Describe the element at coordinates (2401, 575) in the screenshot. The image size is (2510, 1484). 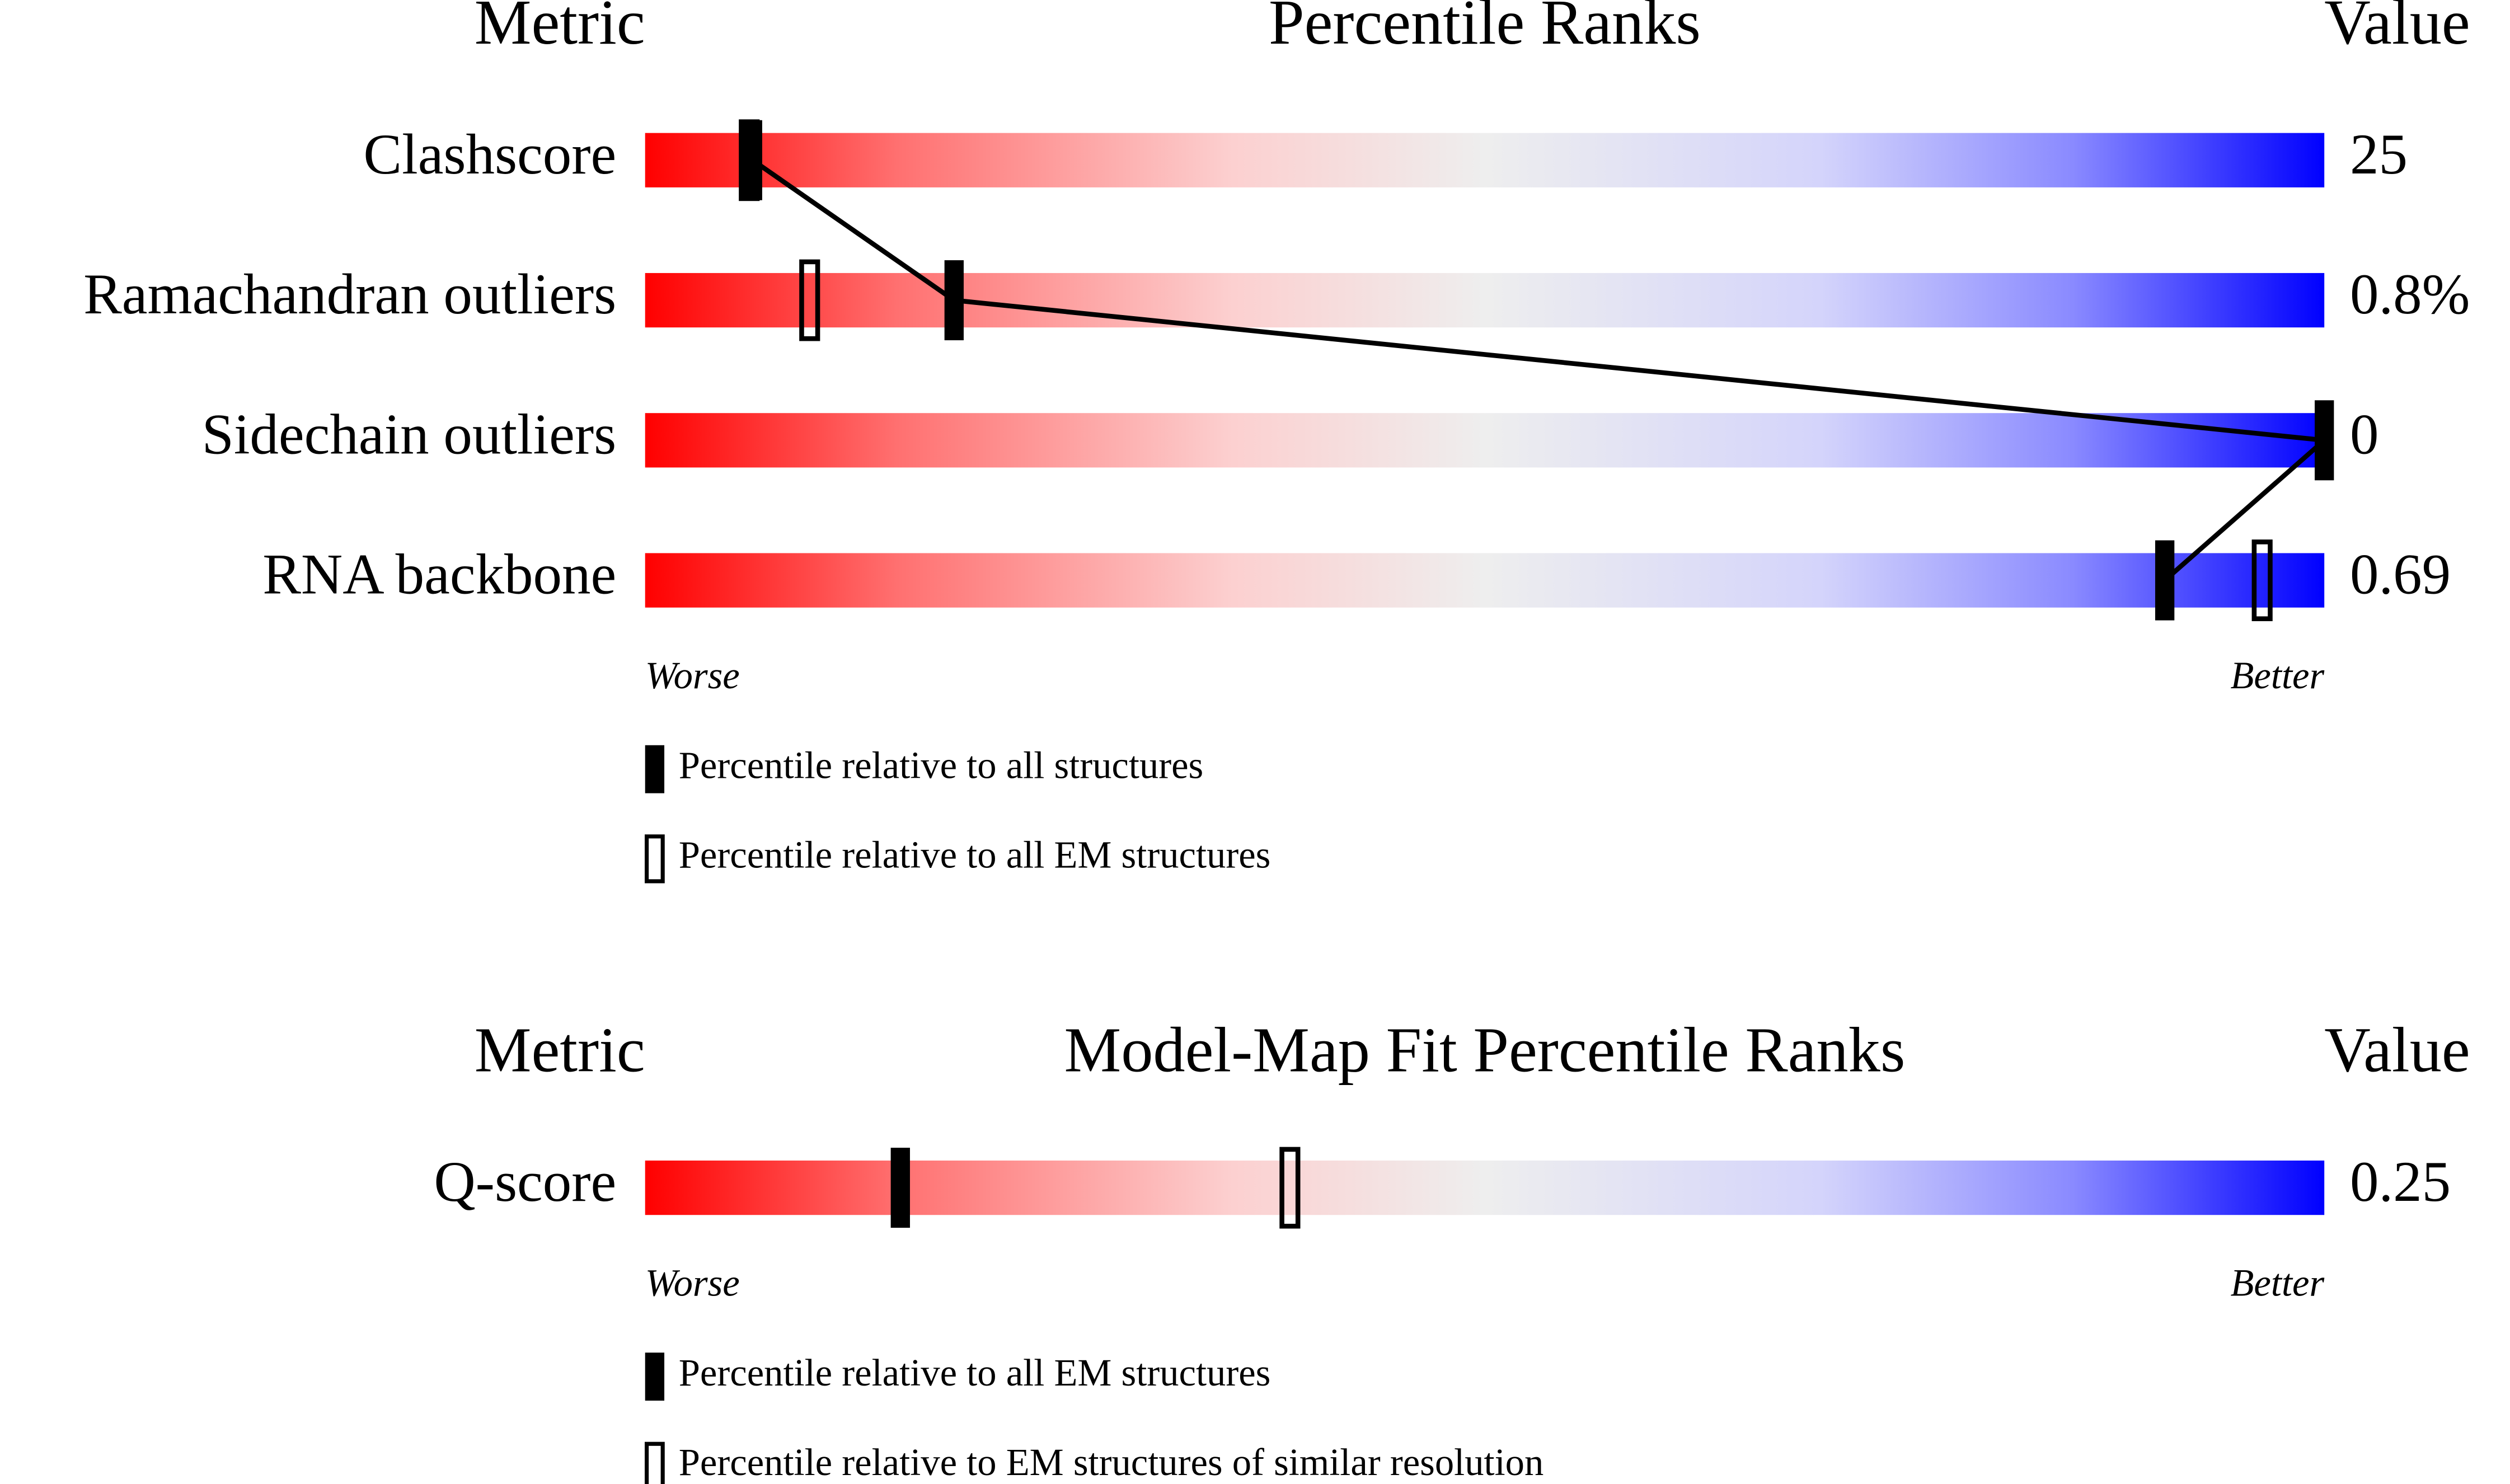
I see `metric-value: 0.69` at that location.